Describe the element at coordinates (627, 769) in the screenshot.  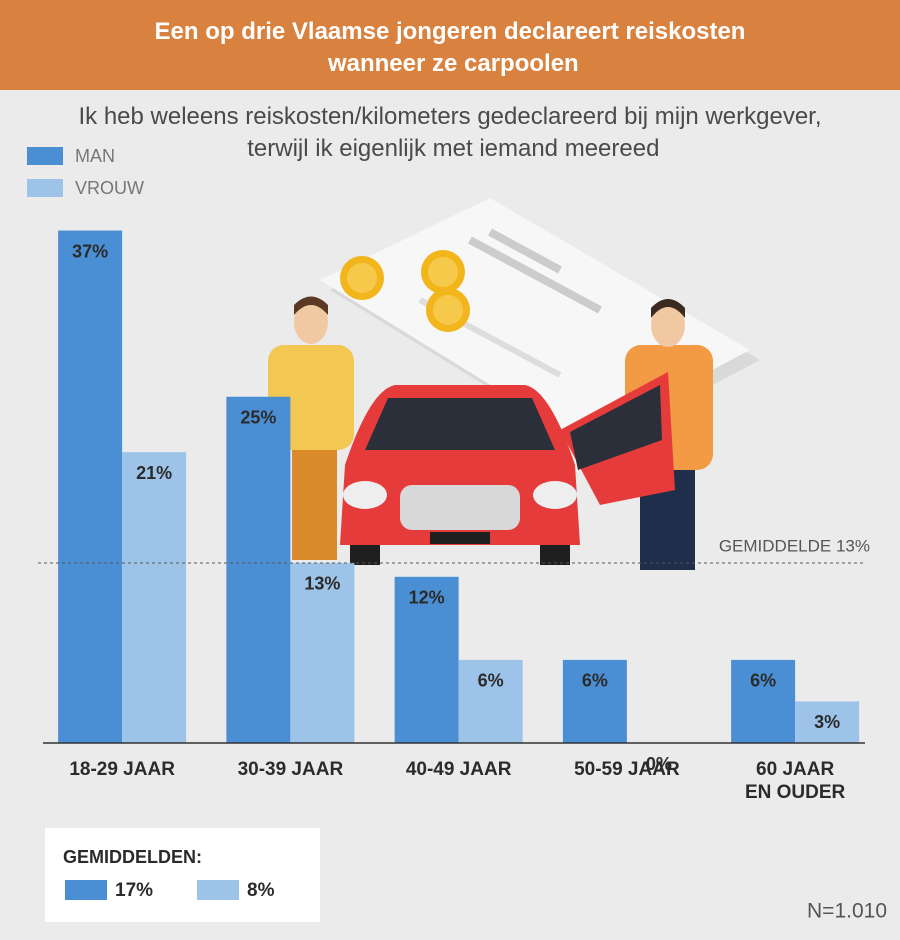
I see `x-tick-label: 50-59 JAAR` at that location.